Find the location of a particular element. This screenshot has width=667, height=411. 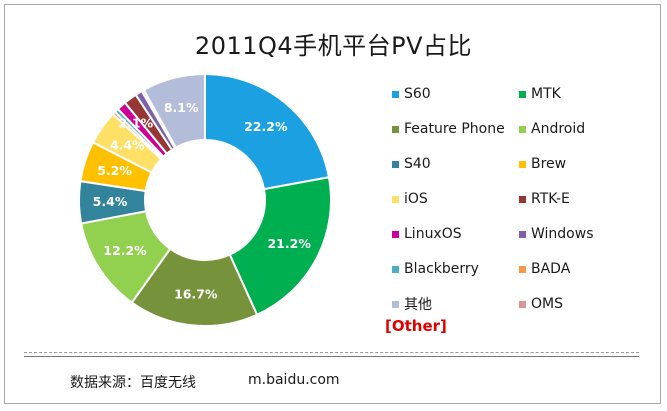

legend-label: iOS is located at coordinates (416, 199).